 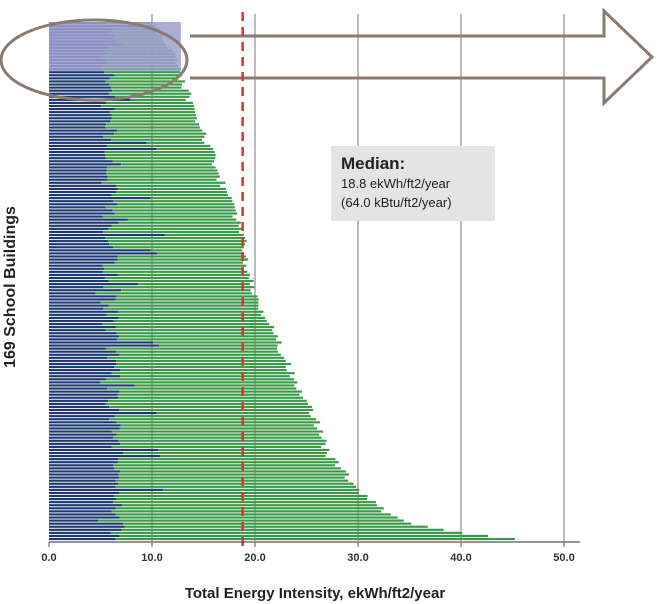 What do you see at coordinates (48, 558) in the screenshot?
I see `x-tick-label: 0.0` at bounding box center [48, 558].